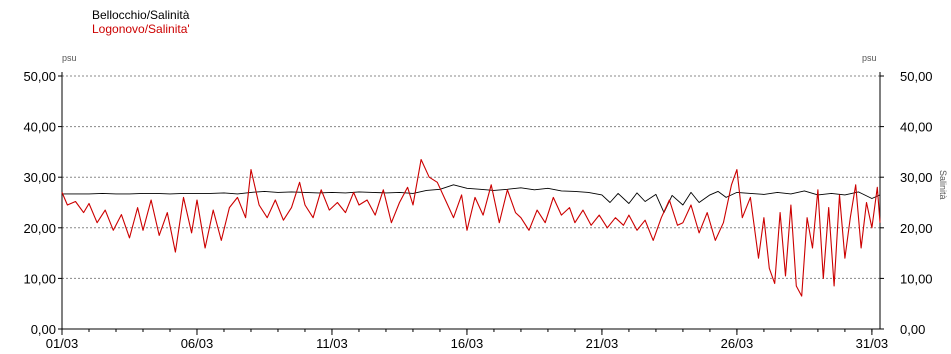  I want to click on series-line-bellocchio, so click(471, 199).